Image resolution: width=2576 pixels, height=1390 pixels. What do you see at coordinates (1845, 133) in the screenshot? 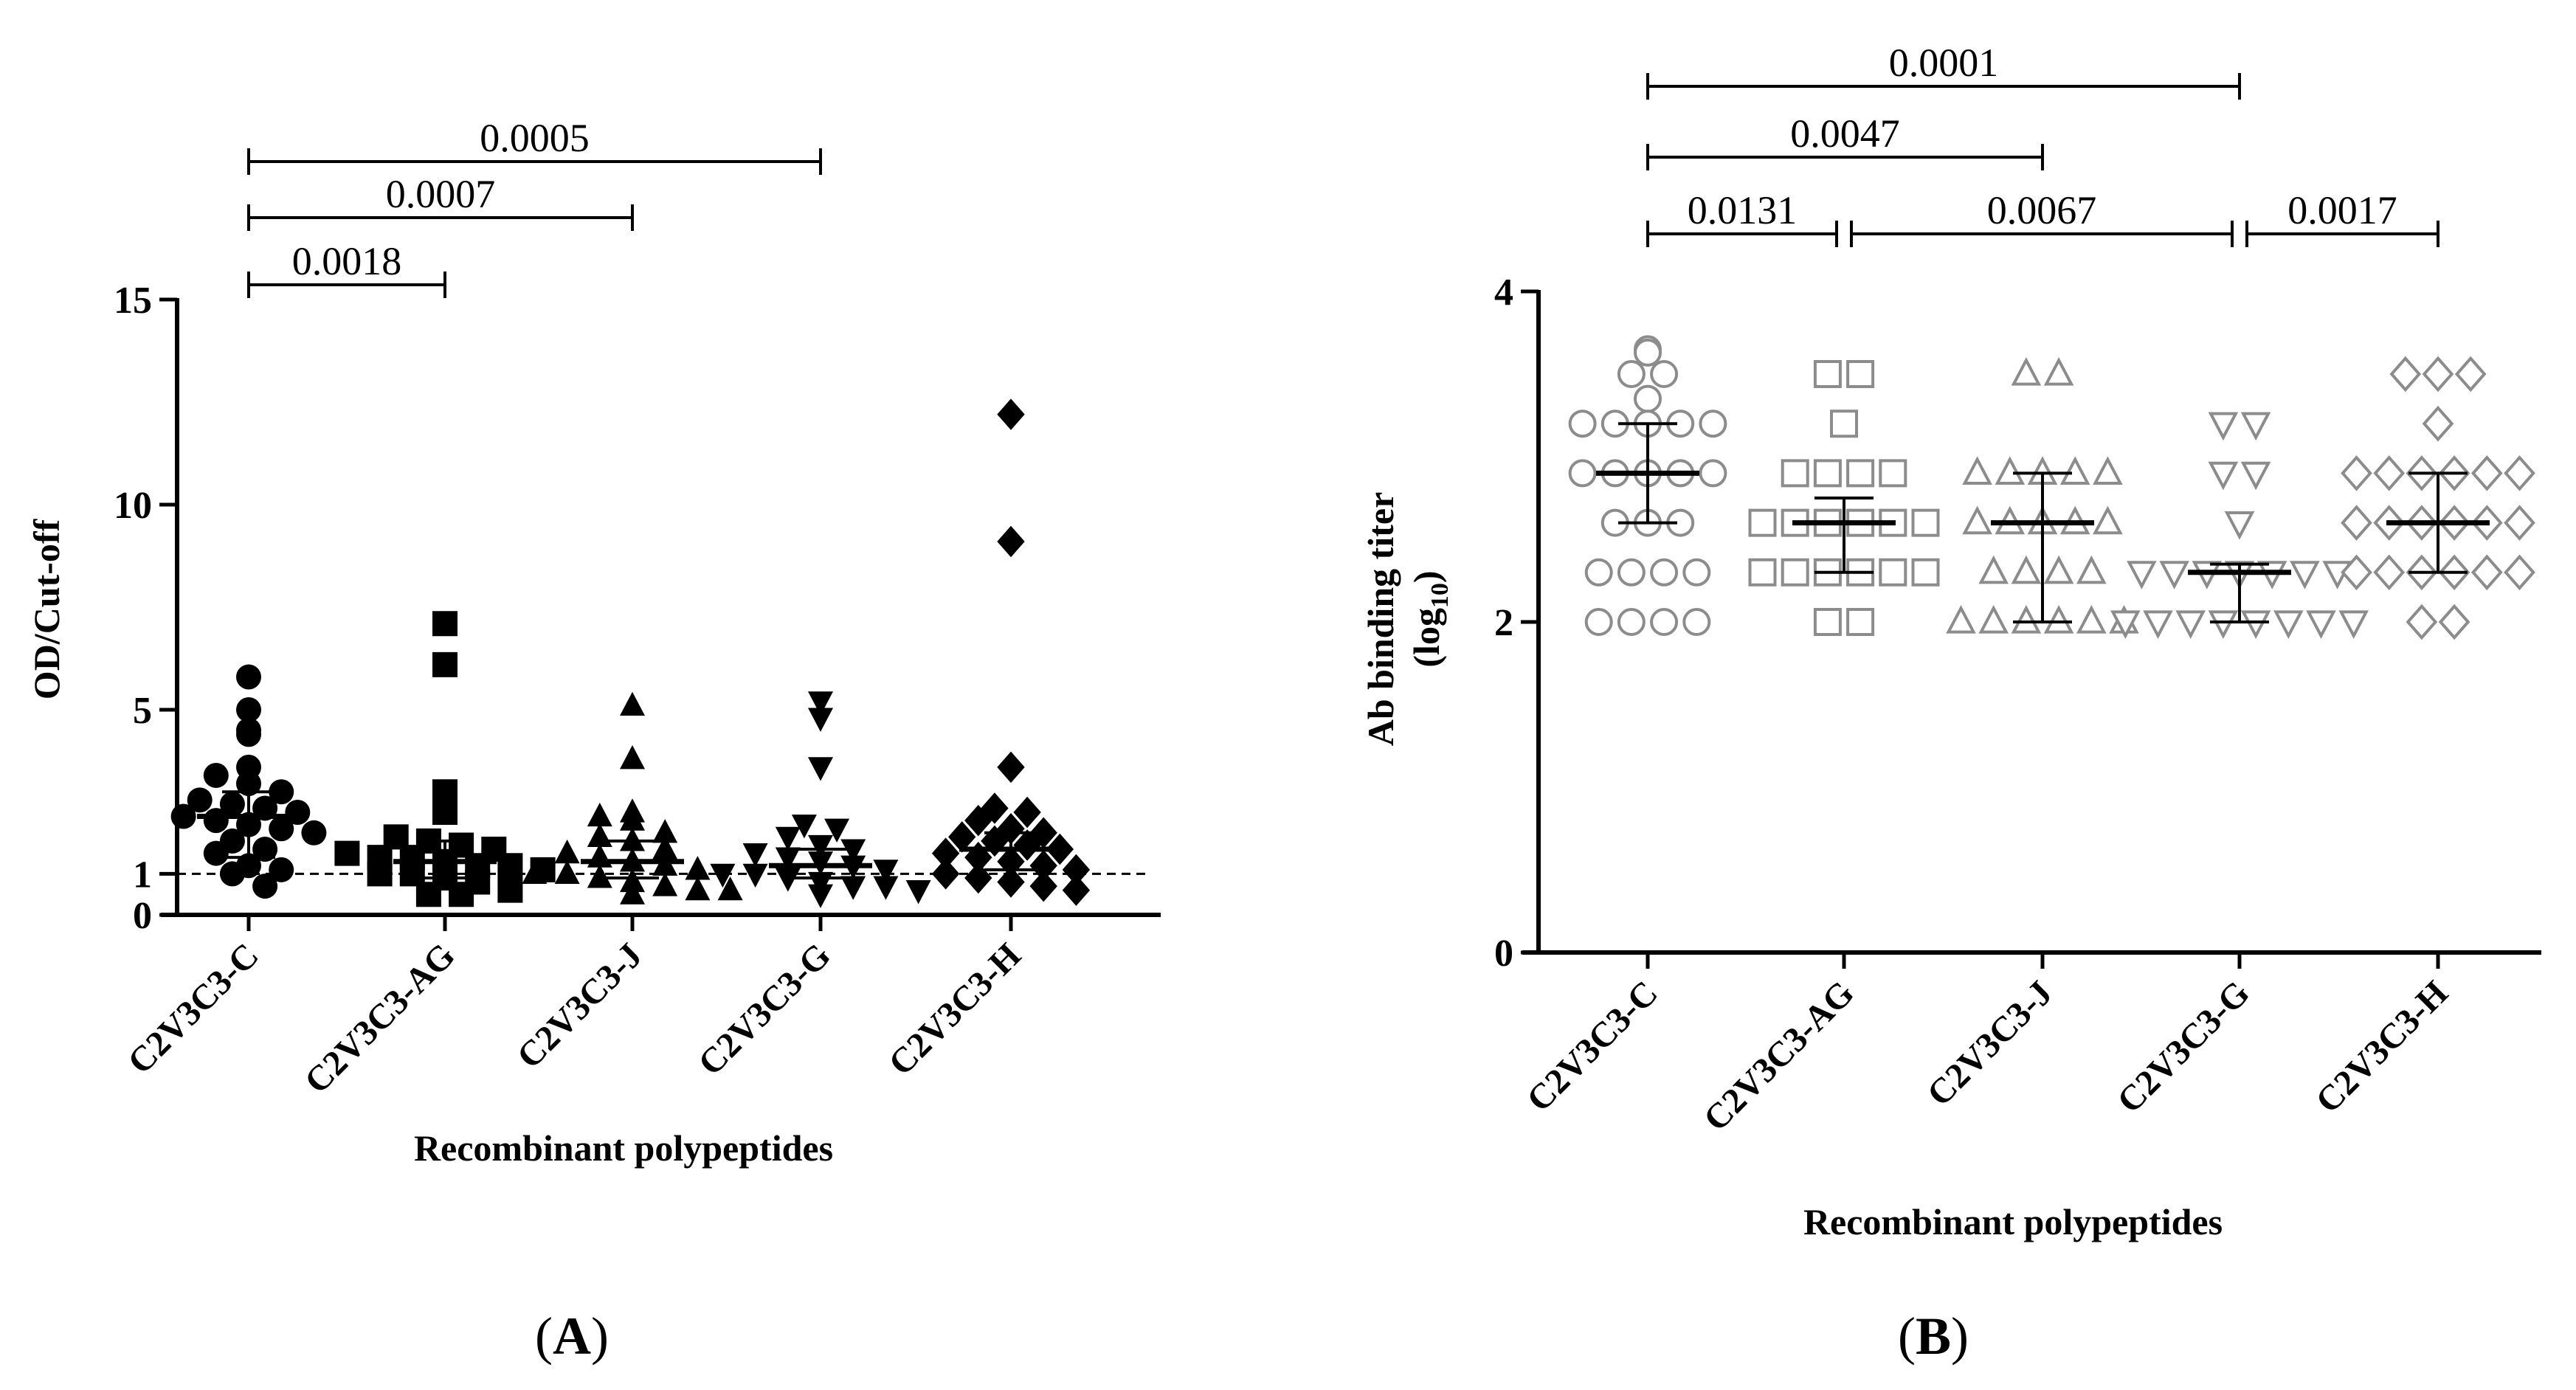
I see `panel-b-p-value-label: 0.0047` at bounding box center [1845, 133].